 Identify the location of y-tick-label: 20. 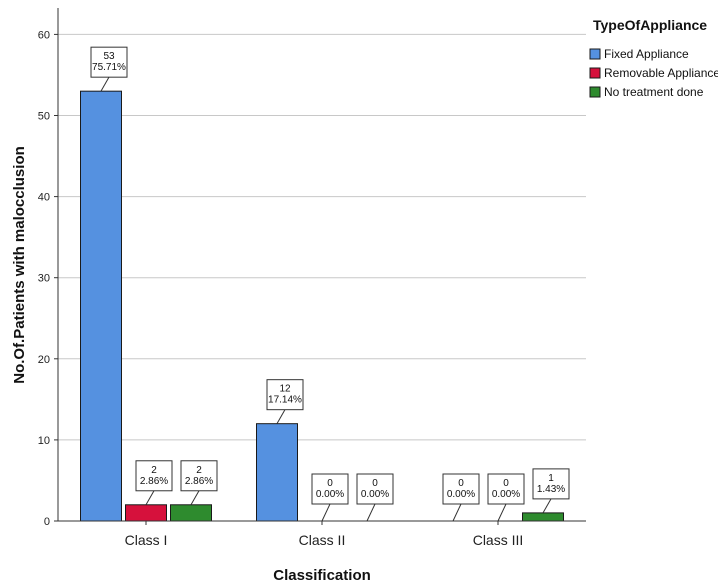
(44, 360).